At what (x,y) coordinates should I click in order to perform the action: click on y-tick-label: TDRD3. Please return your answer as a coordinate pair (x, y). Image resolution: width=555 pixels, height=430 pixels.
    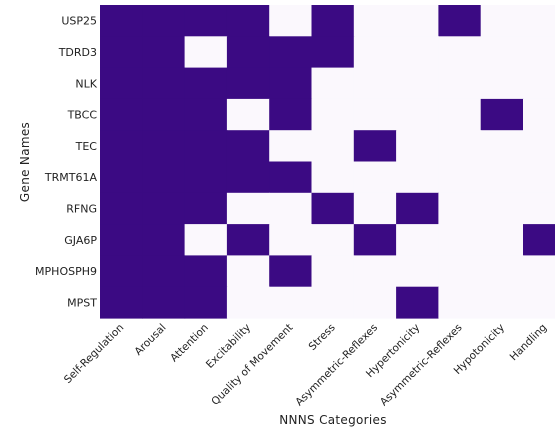
    Looking at the image, I should click on (77, 52).